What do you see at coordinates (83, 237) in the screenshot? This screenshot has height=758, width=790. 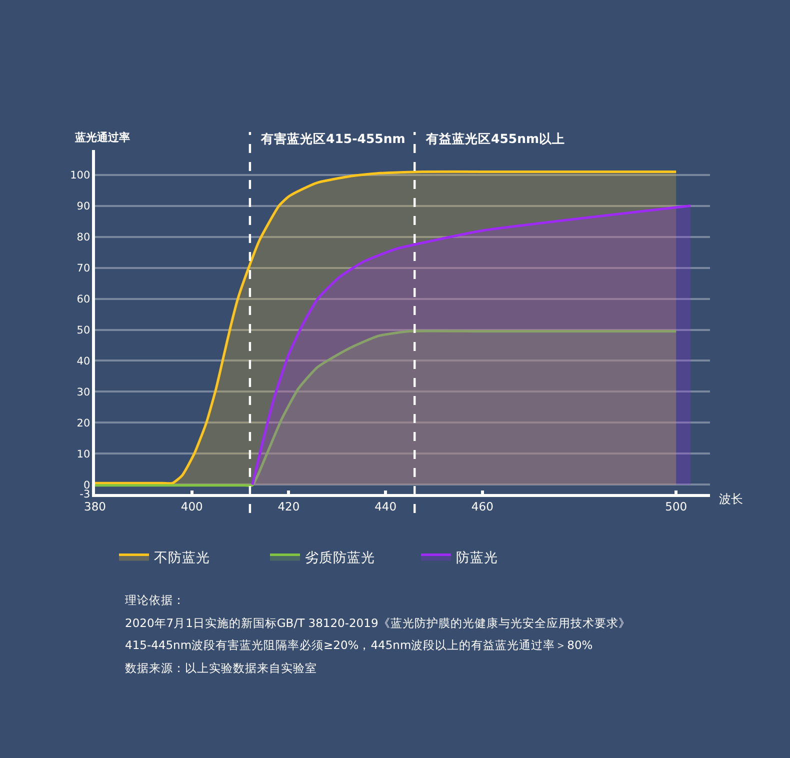 I see `y-tick-label: 80` at bounding box center [83, 237].